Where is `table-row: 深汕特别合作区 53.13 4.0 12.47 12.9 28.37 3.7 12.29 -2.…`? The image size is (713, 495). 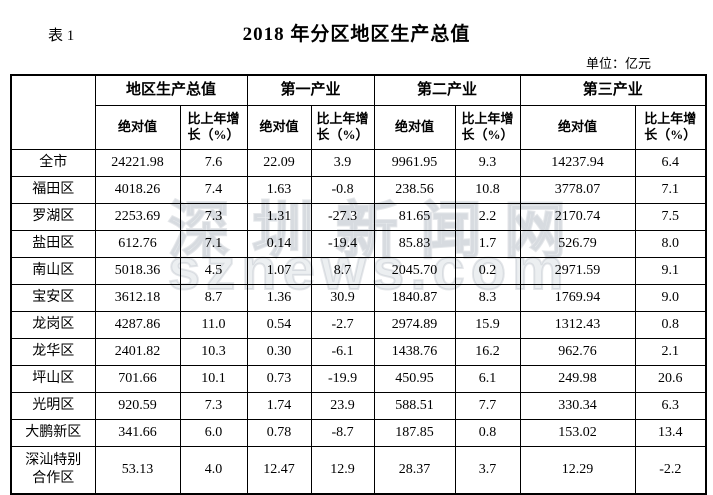
table-row: 深汕特别合作区 53.13 4.0 12.47 12.9 28.37 3.7 12.29 -2.… is located at coordinates (358, 470).